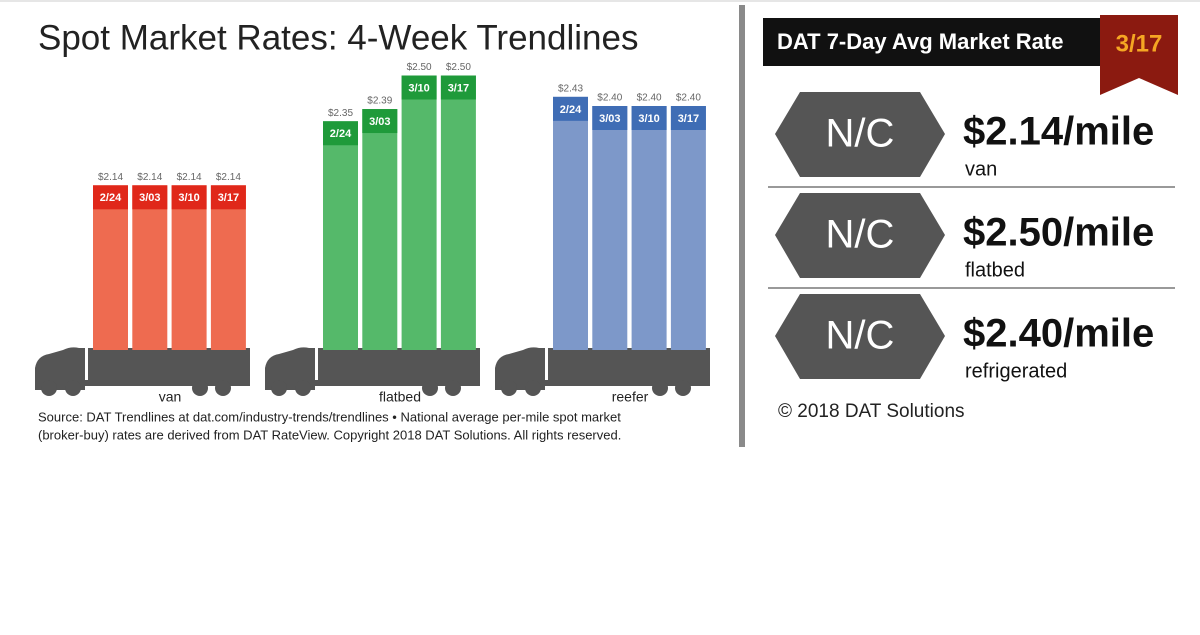 The image size is (1200, 635). I want to click on panel-date: 3/17, so click(1139, 43).